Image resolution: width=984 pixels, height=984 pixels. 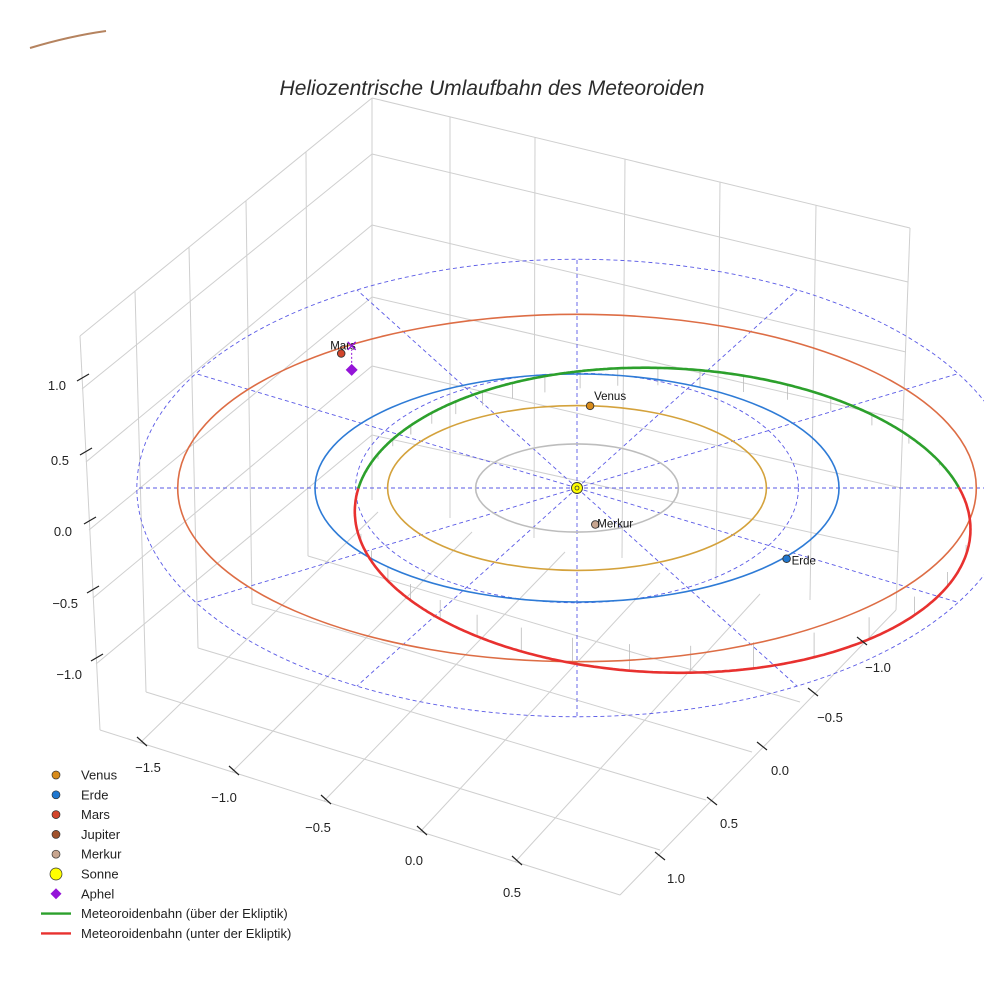 I want to click on aphel-marker, so click(x=351, y=369).